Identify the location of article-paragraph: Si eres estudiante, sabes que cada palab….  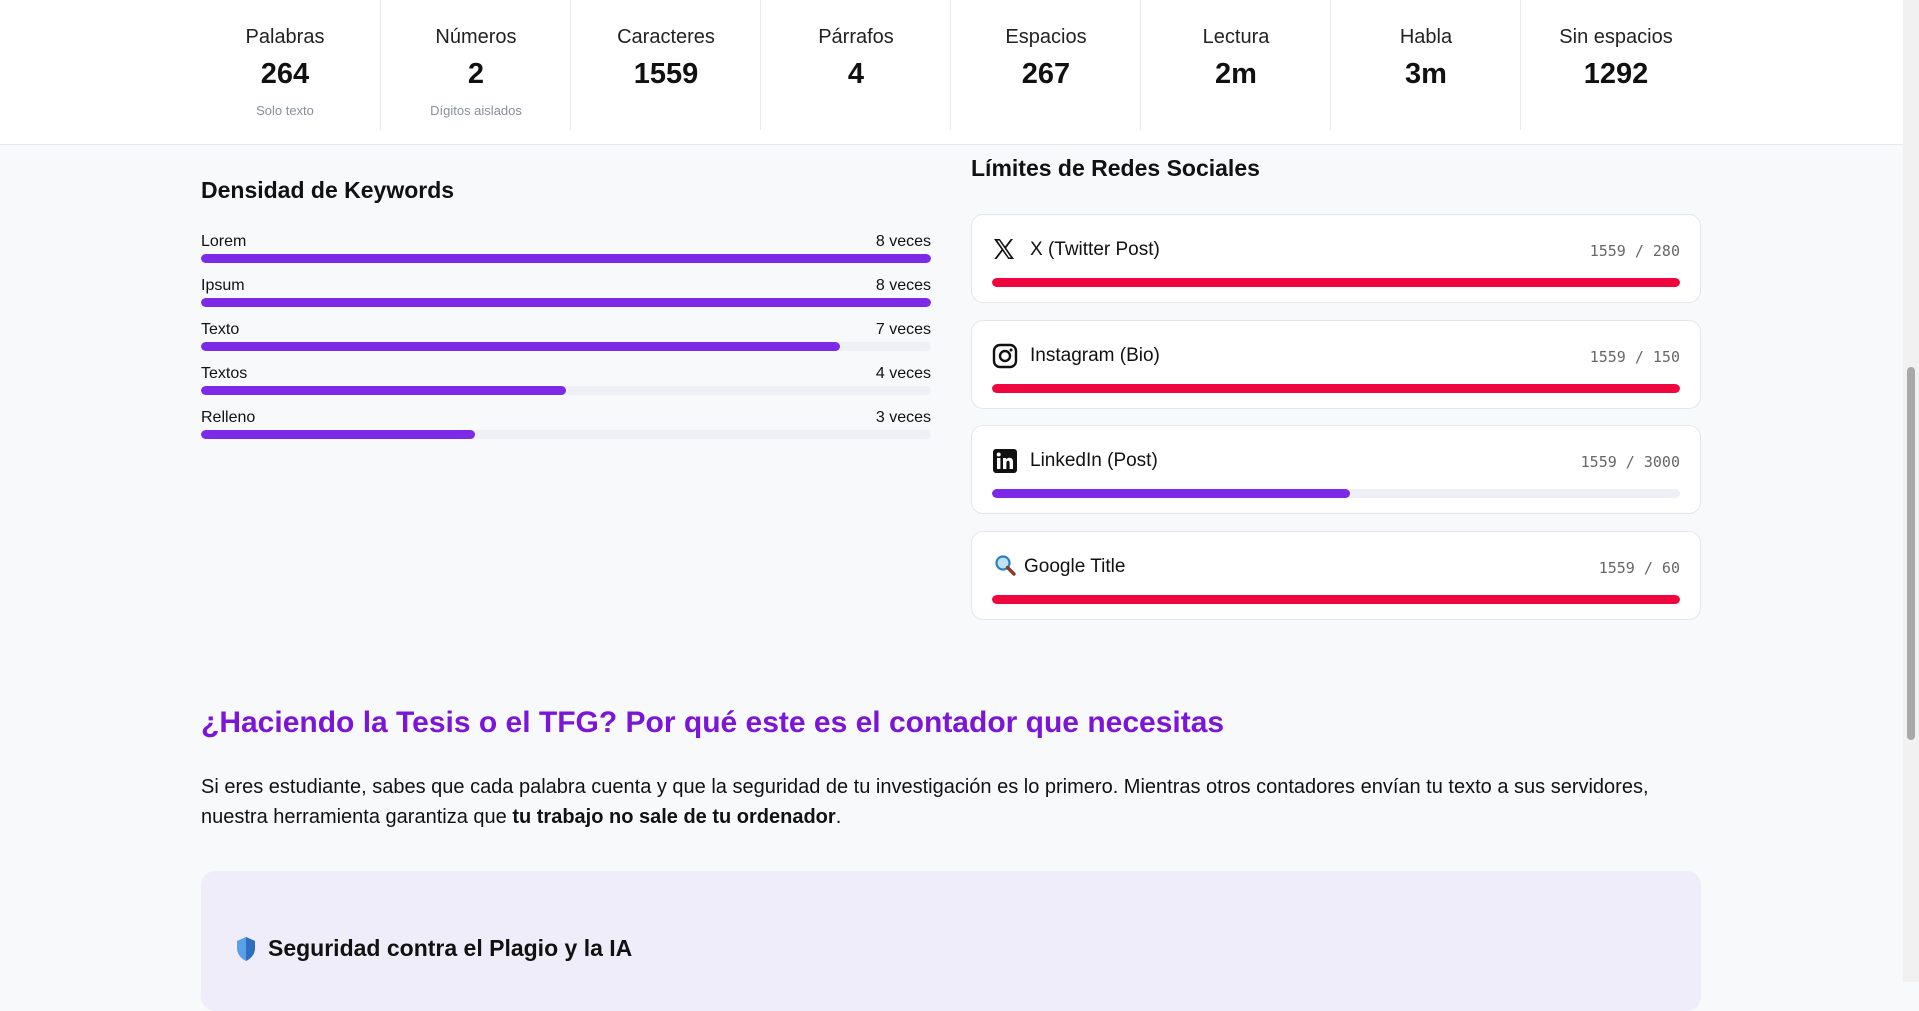
(951, 802).